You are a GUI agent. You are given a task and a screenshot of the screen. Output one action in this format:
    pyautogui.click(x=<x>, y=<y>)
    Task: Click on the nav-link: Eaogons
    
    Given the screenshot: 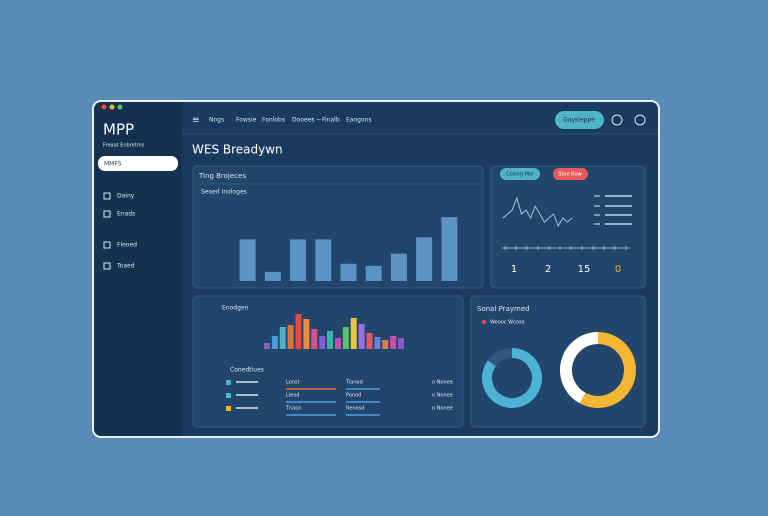 What is the action you would take?
    pyautogui.click(x=359, y=120)
    